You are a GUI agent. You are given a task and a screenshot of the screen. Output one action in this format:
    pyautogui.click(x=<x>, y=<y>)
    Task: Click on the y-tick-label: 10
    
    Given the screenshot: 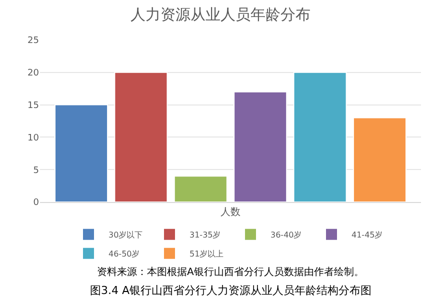 What is the action you would take?
    pyautogui.click(x=34, y=138)
    